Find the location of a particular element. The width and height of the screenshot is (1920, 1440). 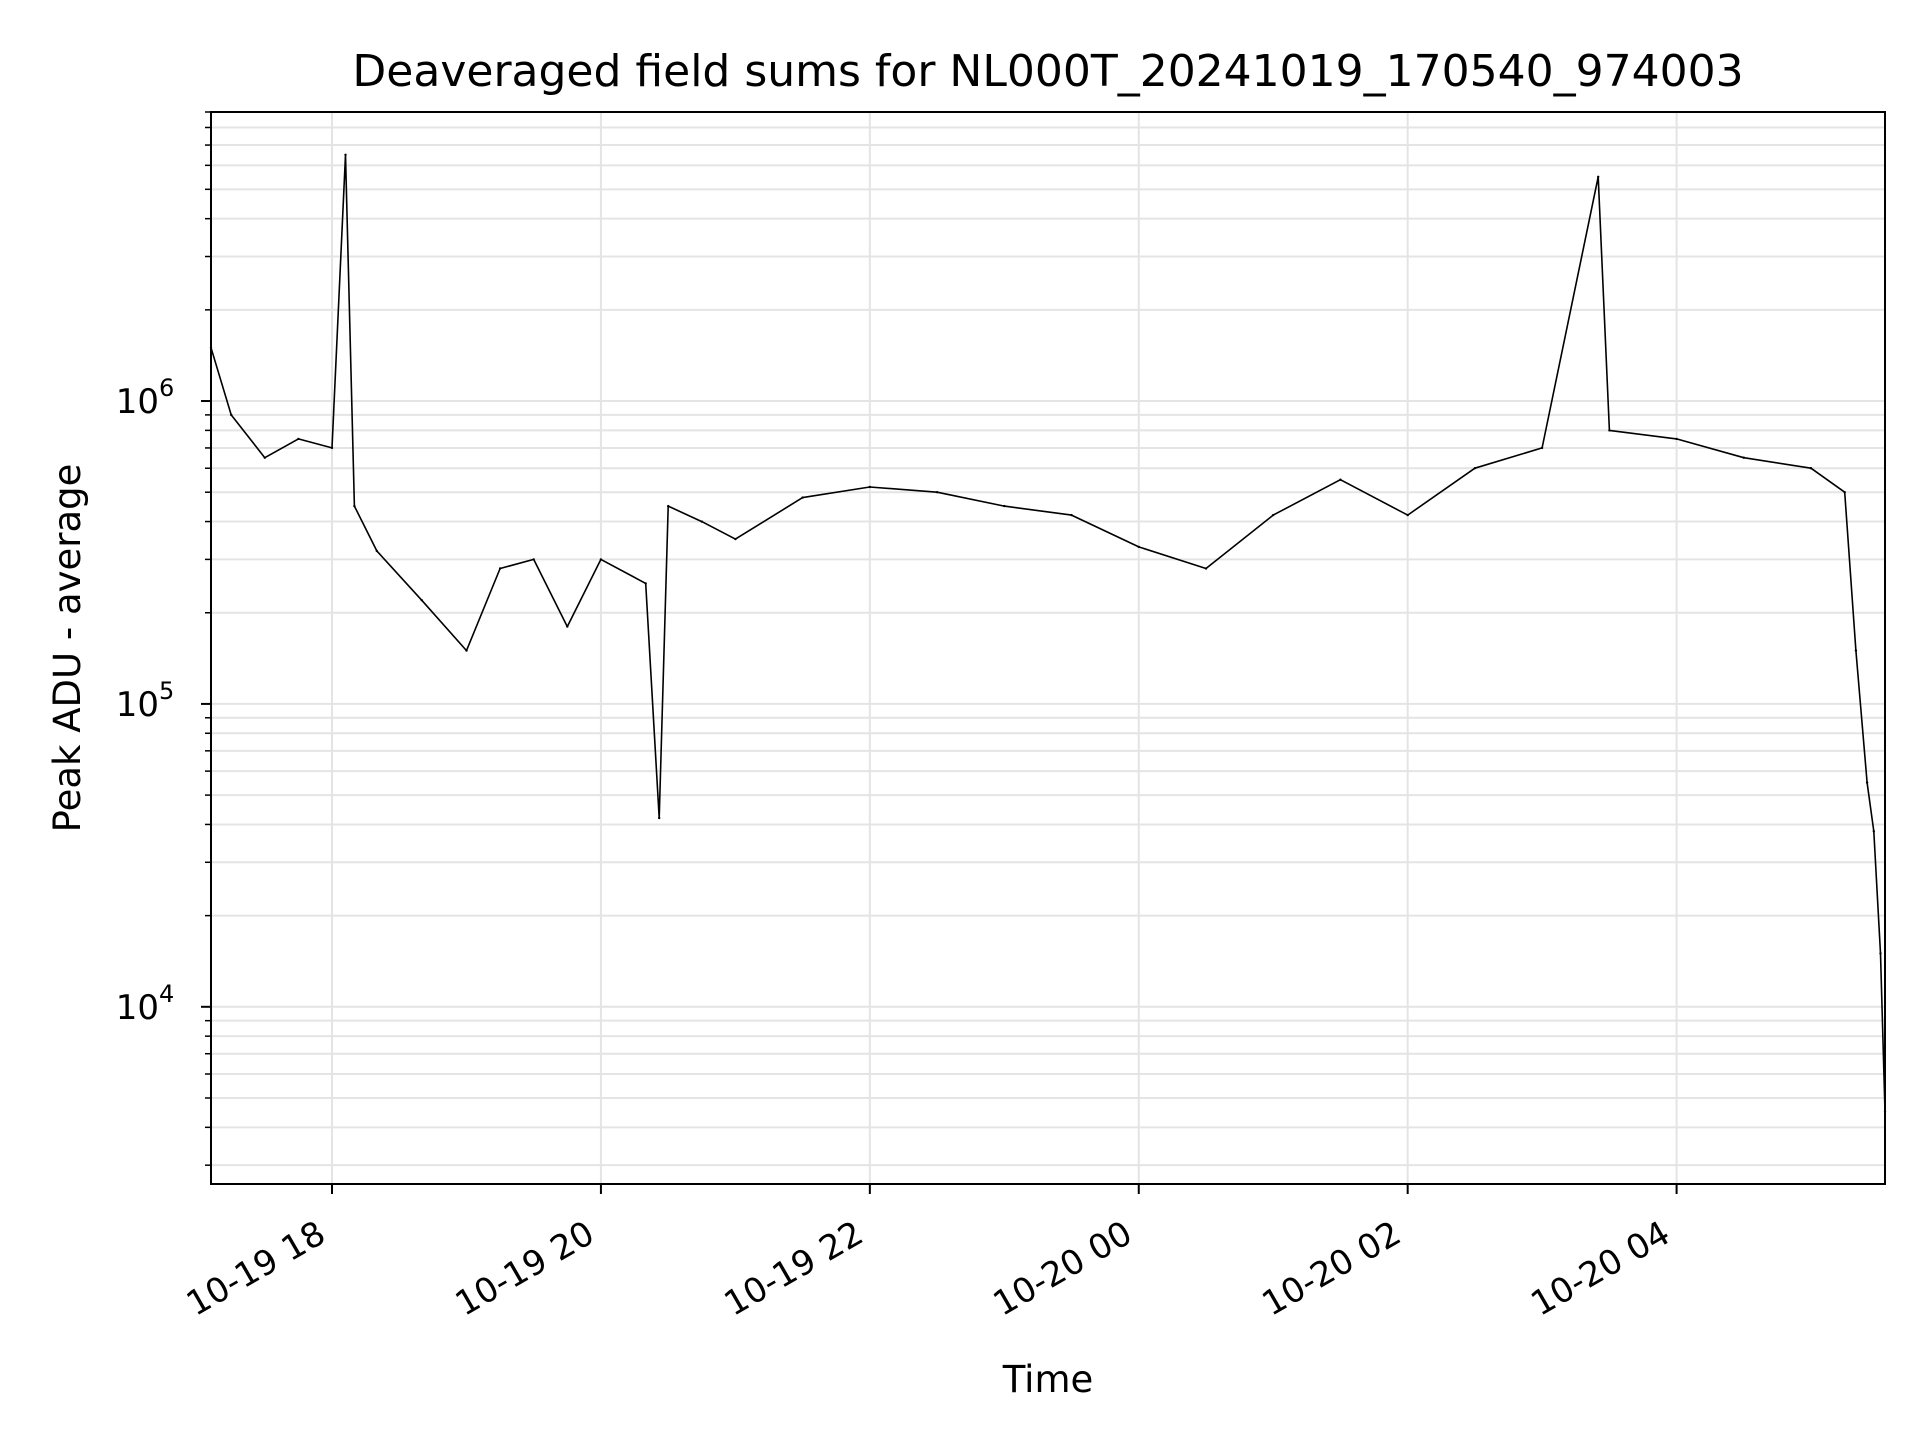

y-axis-title: Peak ADU - average is located at coordinates (67, 648).